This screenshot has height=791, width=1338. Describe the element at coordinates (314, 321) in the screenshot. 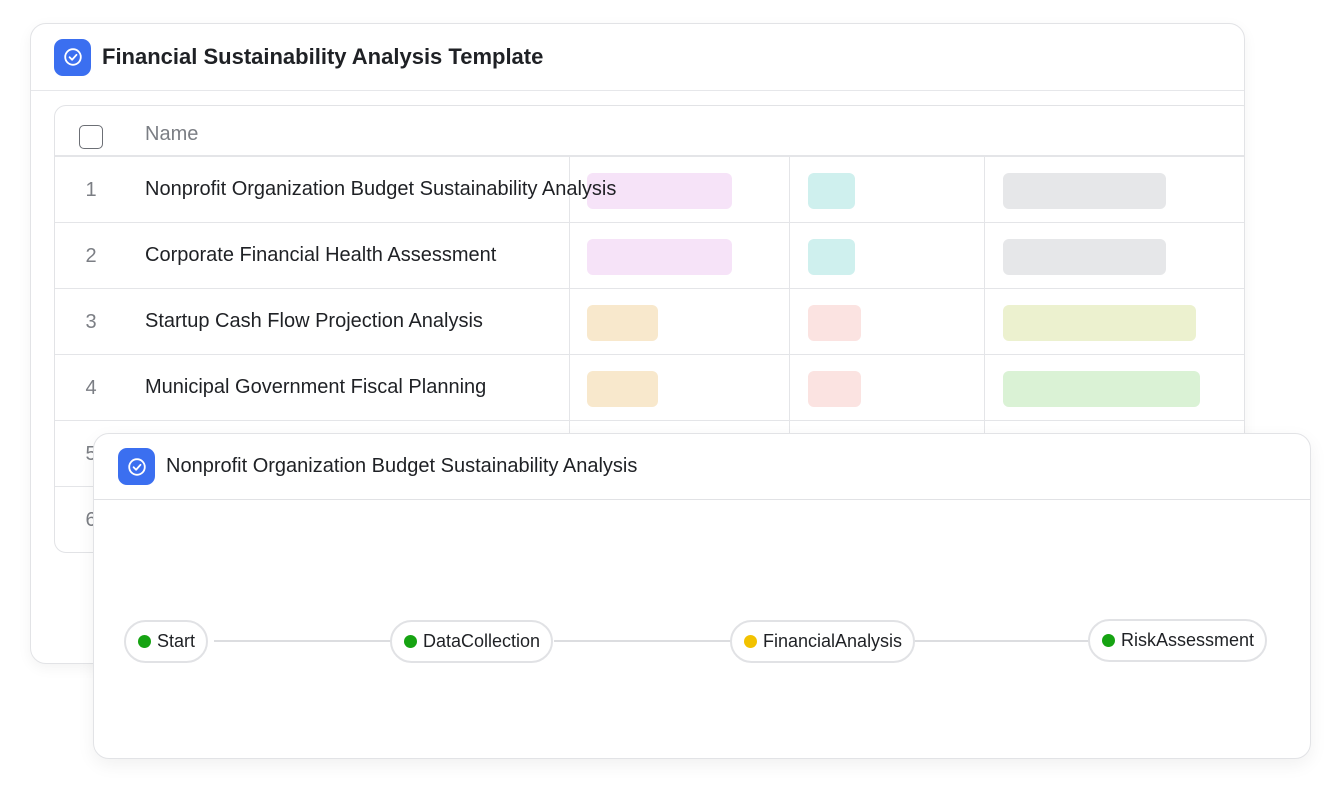

I see `row-name: Startup Cash Flow Projection Analysis` at that location.